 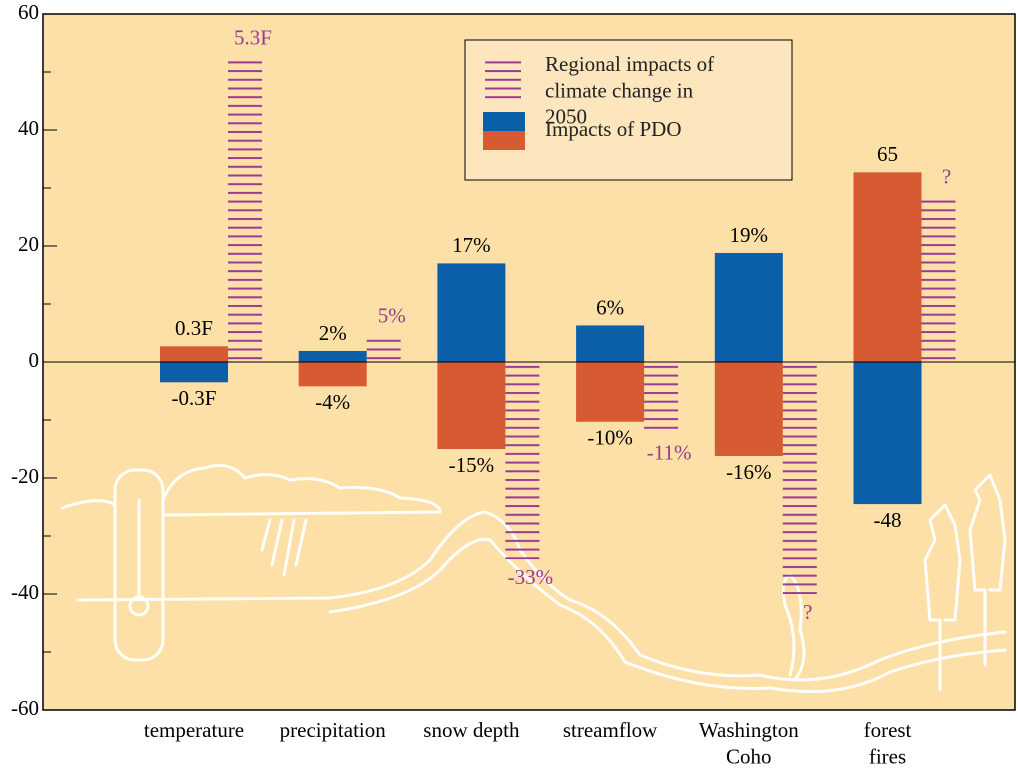 What do you see at coordinates (194, 328) in the screenshot?
I see `pdo-label: 0.3F` at bounding box center [194, 328].